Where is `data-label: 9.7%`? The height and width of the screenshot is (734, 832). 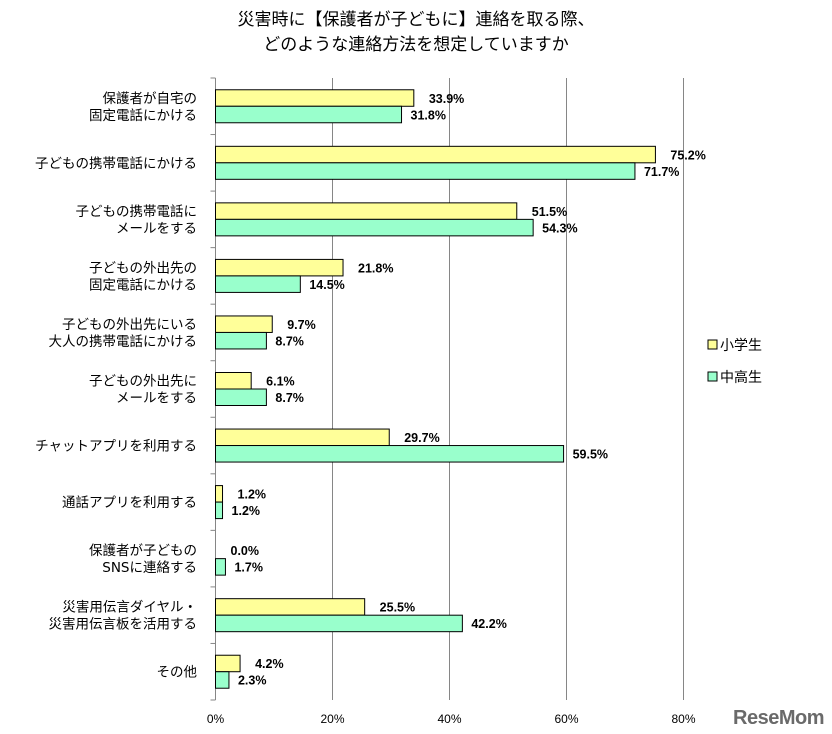 data-label: 9.7% is located at coordinates (301, 325).